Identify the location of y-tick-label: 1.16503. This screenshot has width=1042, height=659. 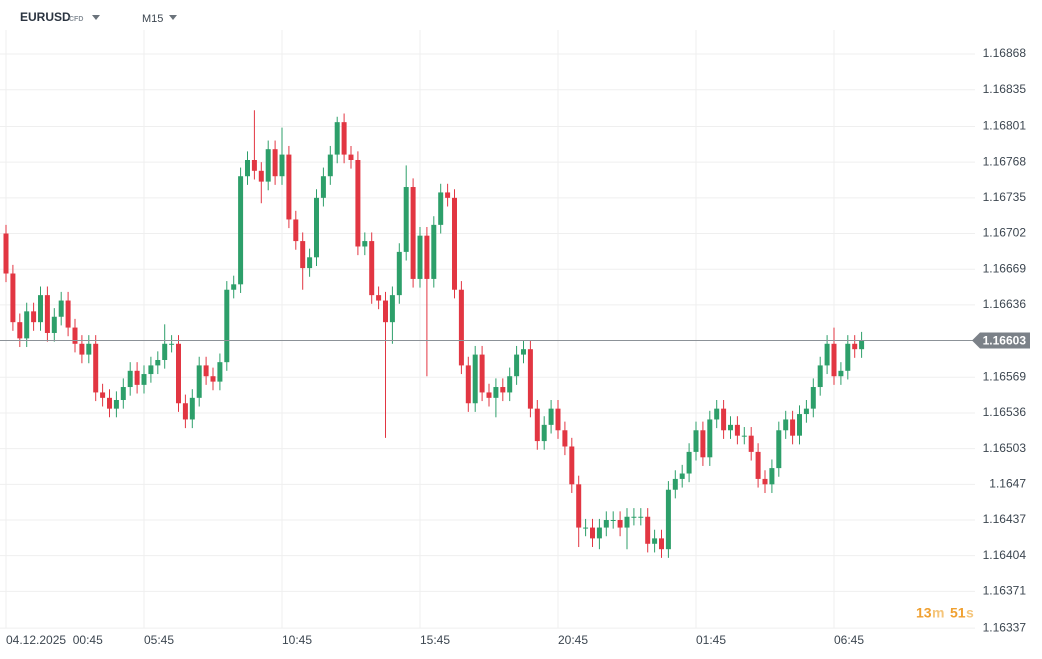
(1005, 448).